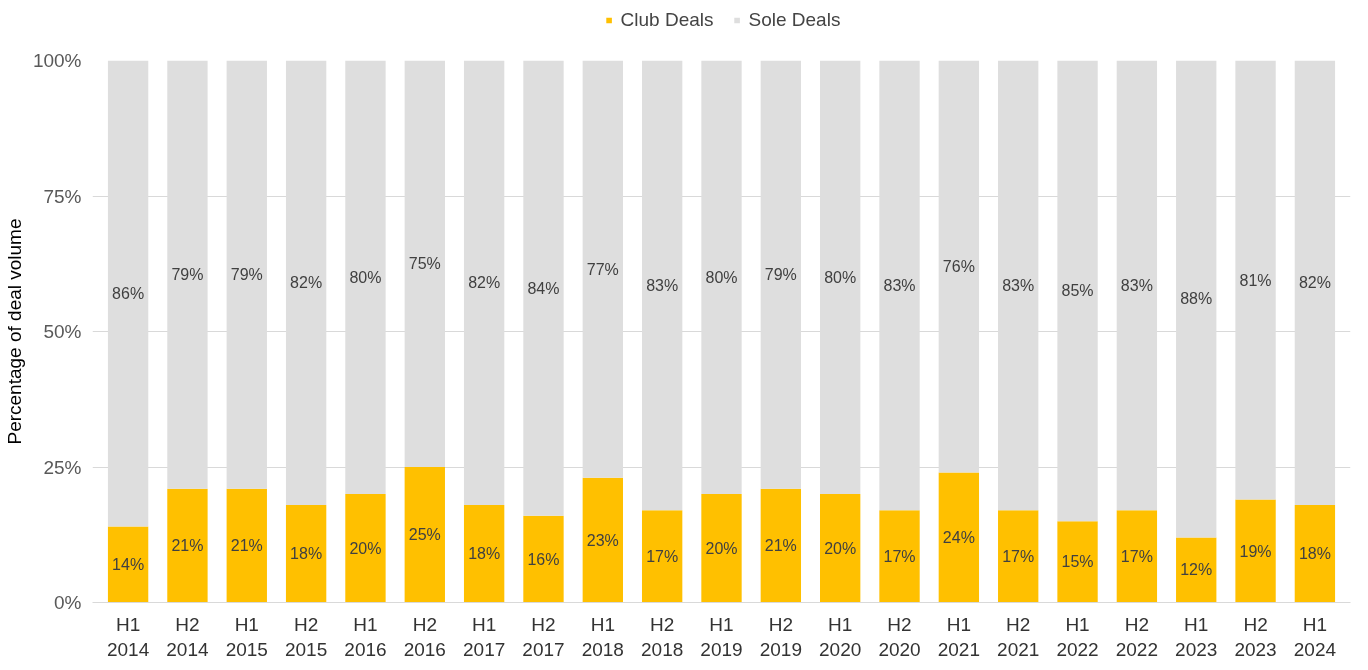 The width and height of the screenshot is (1368, 670). I want to click on x-tick-label: H1 2018, so click(602, 636).